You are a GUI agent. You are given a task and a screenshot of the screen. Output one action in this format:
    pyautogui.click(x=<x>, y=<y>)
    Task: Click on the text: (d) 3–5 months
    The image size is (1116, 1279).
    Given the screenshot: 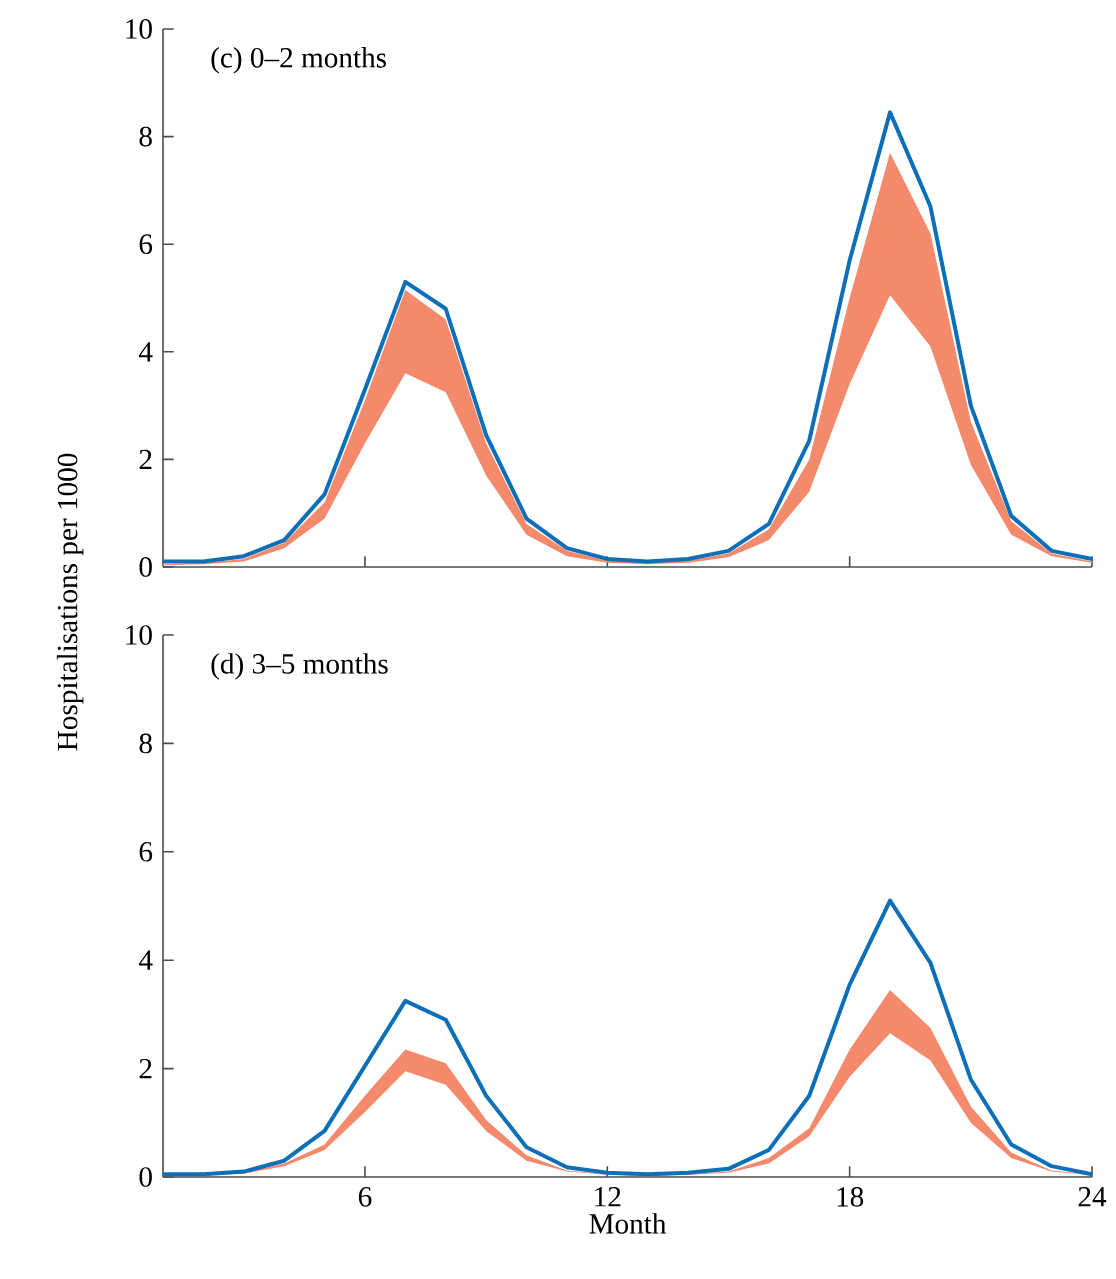 What is the action you would take?
    pyautogui.click(x=299, y=666)
    